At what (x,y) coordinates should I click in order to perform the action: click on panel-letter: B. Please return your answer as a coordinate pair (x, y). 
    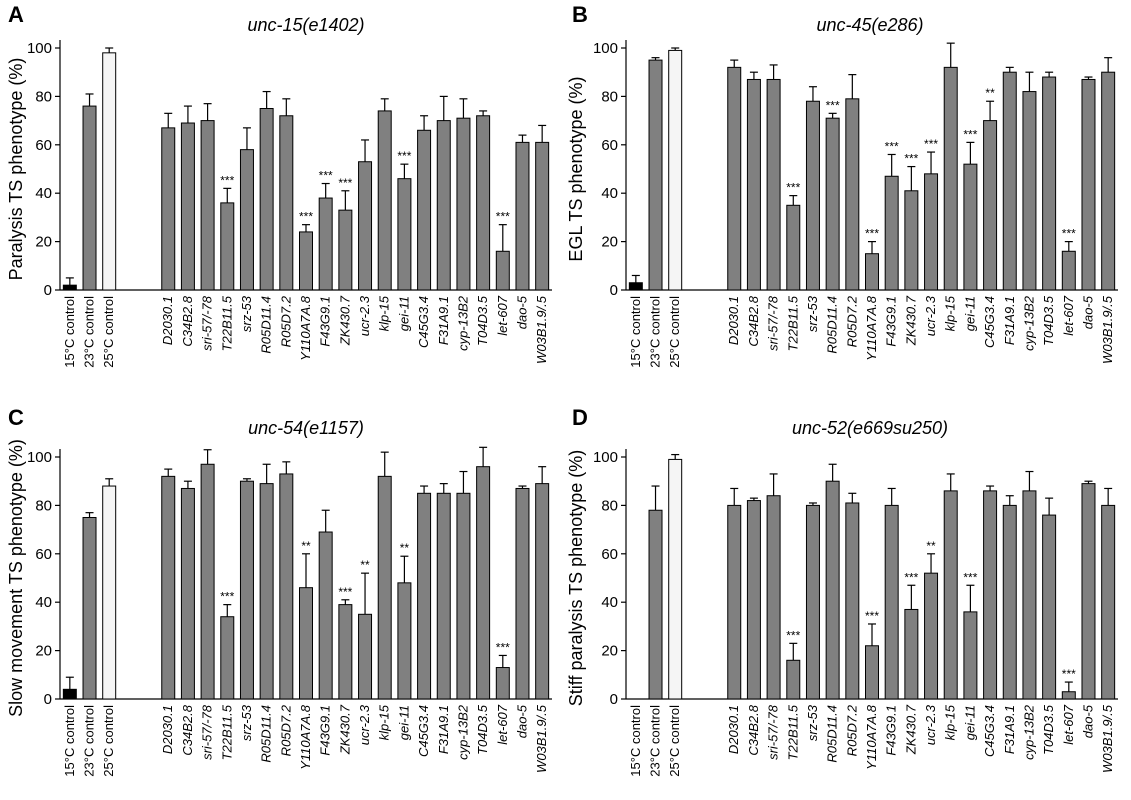
    Looking at the image, I should click on (580, 14).